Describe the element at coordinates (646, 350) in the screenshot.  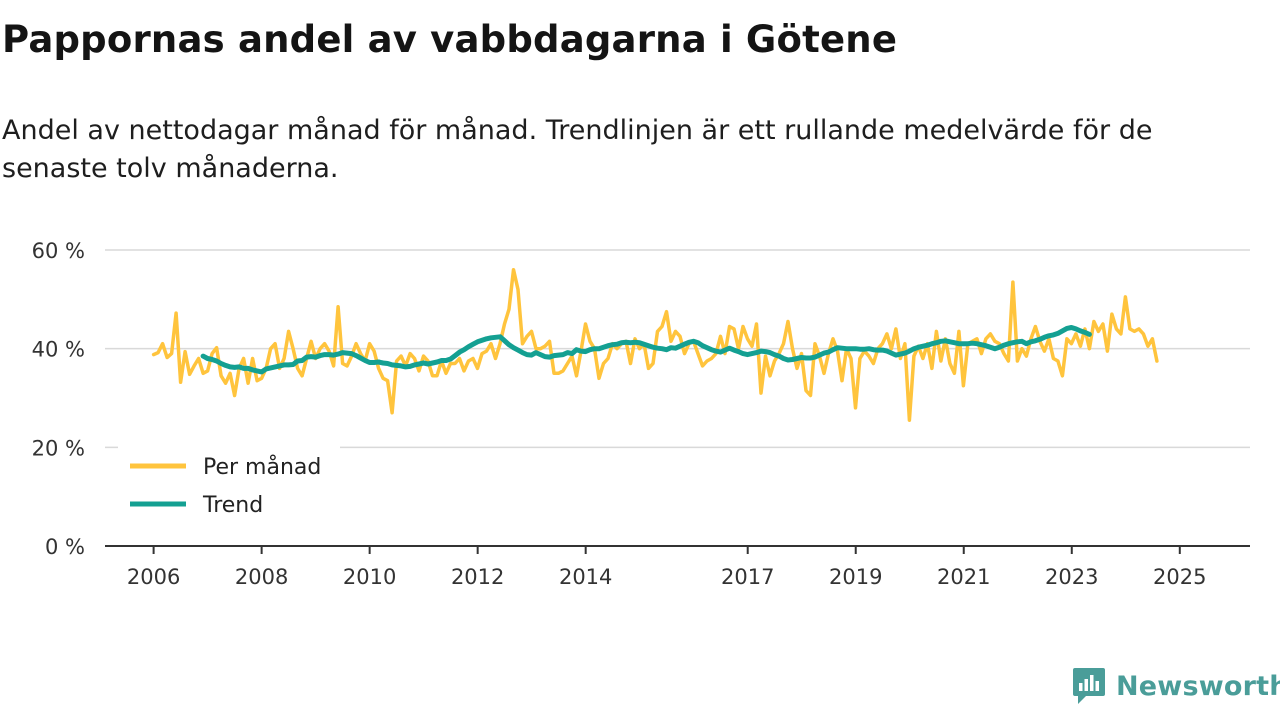
I see `series-line-trend` at that location.